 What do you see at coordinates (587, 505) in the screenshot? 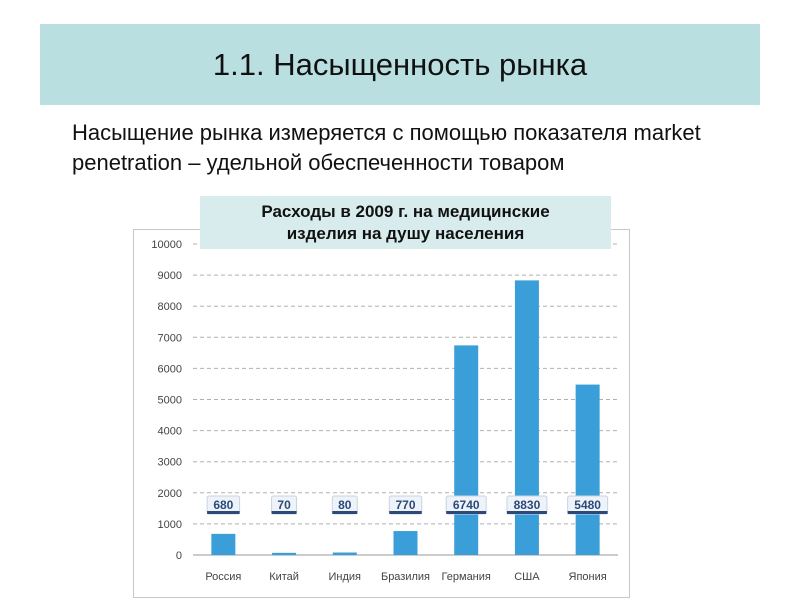
I see `data-label: 5480` at bounding box center [587, 505].